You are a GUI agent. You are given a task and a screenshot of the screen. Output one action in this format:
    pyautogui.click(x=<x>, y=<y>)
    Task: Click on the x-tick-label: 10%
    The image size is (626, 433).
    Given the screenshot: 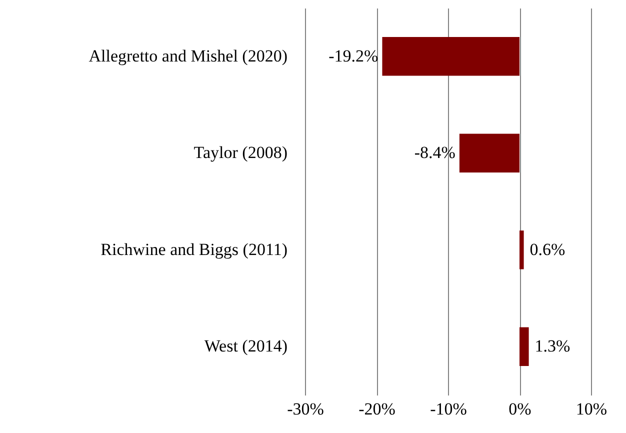 What is the action you would take?
    pyautogui.click(x=592, y=409)
    